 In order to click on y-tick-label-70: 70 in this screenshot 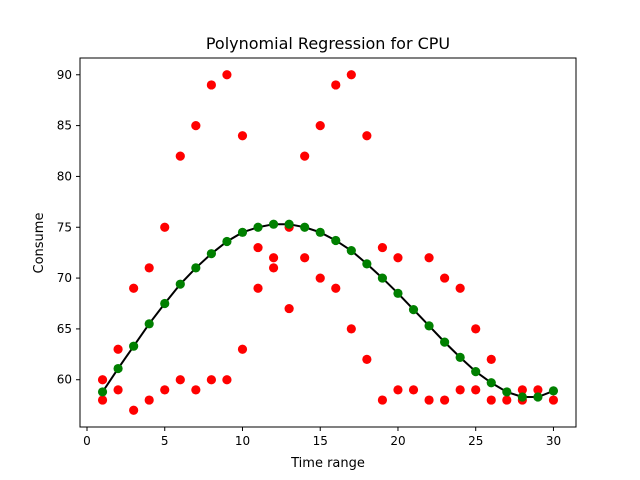, I will do `click(64, 278)`.